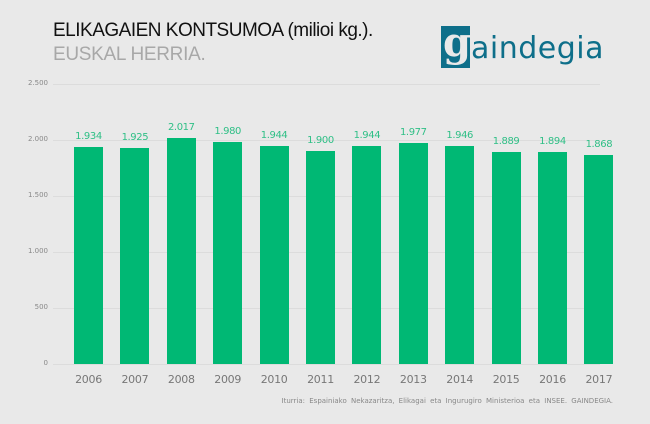 This screenshot has height=424, width=650. I want to click on gaindegia-logo: g aindegia, so click(522, 45).